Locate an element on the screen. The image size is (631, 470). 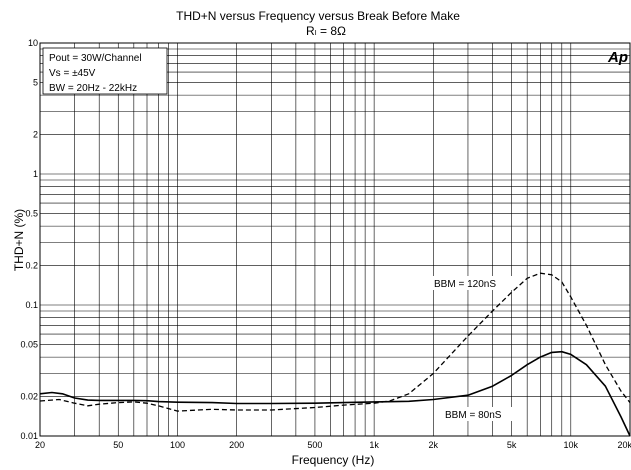
x-tick-label: 20 is located at coordinates (40, 445).